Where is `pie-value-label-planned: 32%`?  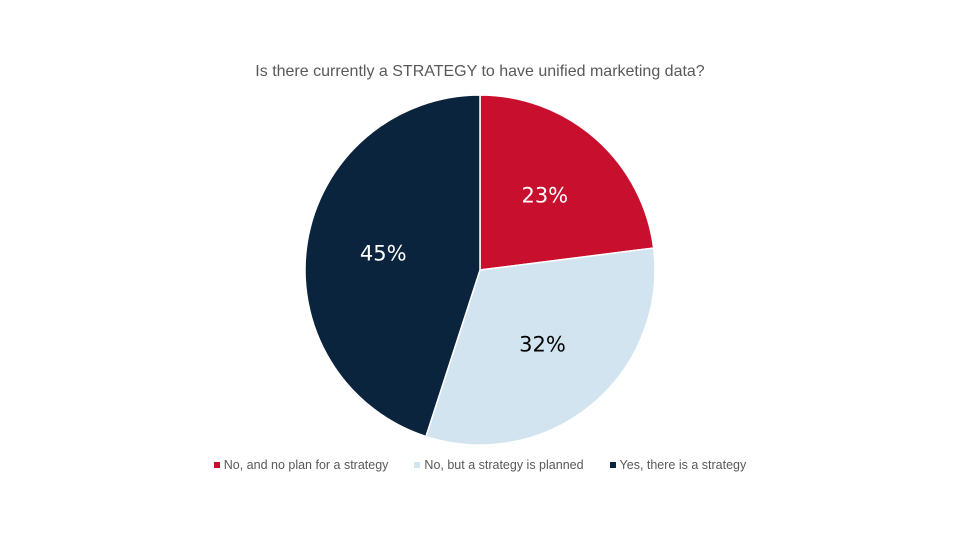
pie-value-label-planned: 32% is located at coordinates (542, 345).